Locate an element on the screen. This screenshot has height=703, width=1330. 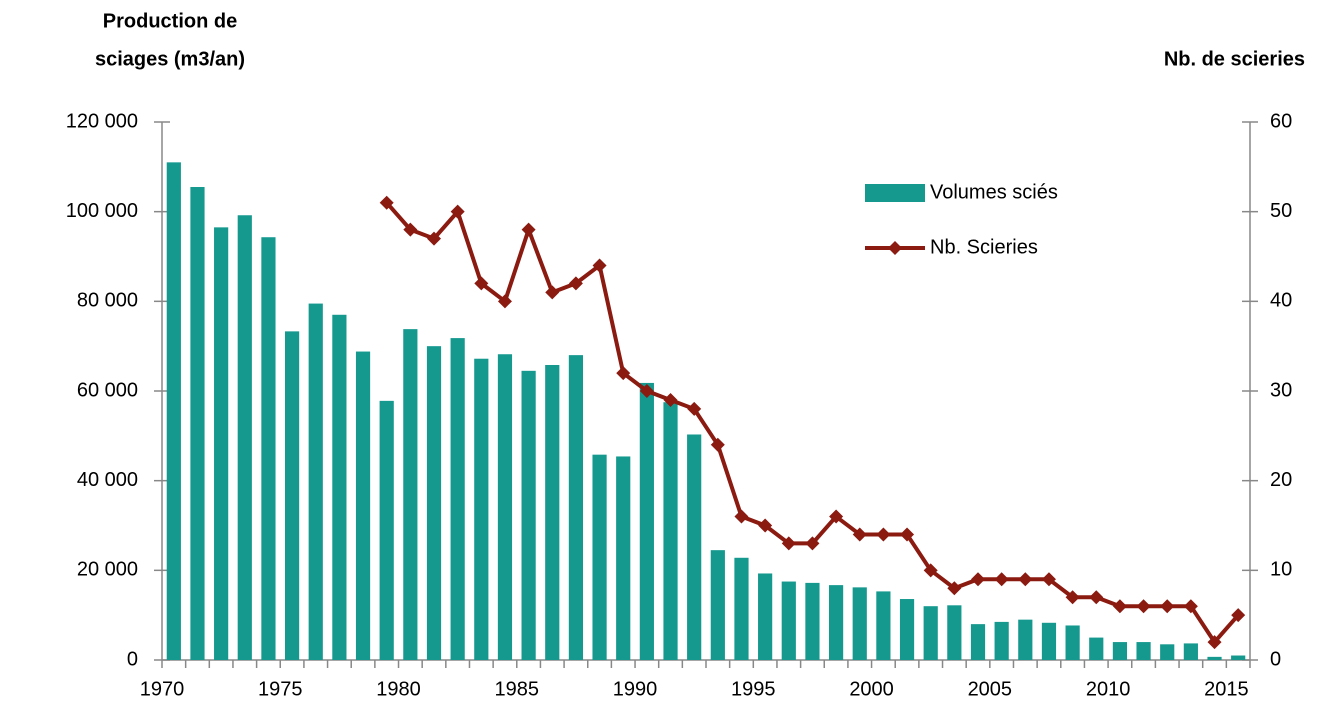
y2-tick-label: 10 is located at coordinates (1281, 570).